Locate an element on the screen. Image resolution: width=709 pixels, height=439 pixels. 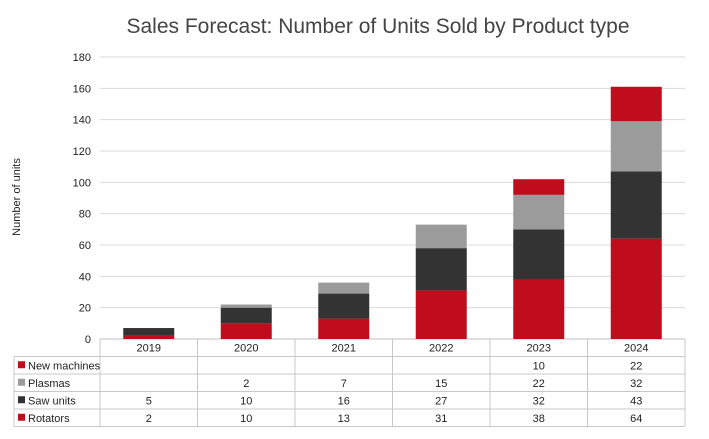
x-category-label: 2023 is located at coordinates (539, 349).